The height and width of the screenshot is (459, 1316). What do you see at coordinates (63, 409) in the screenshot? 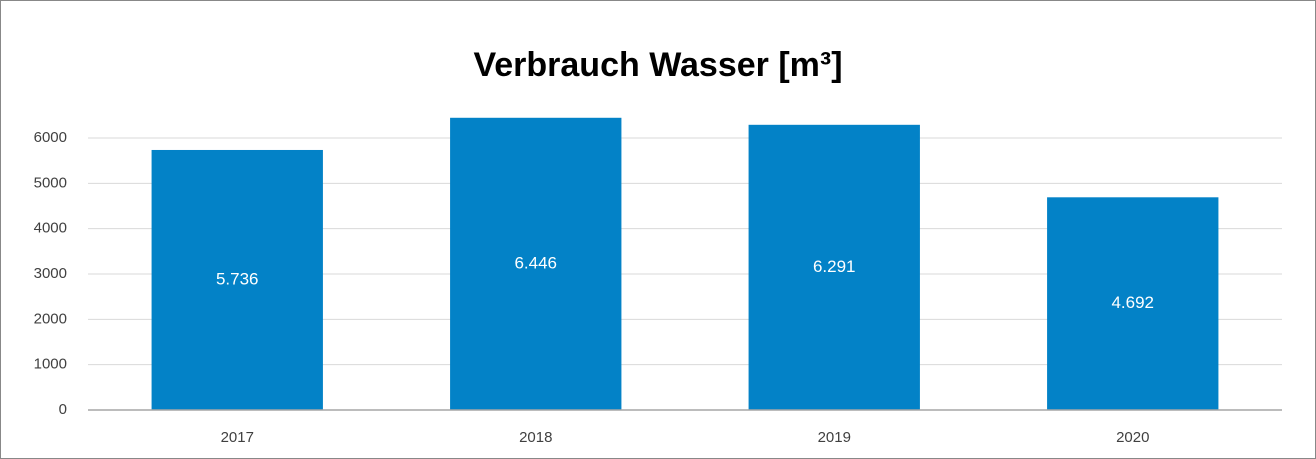
I see `y-tick-label: 0` at bounding box center [63, 409].